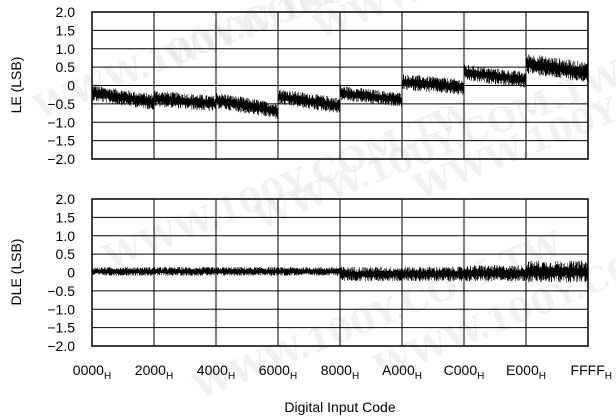  I want to click on dle-y-ticks: 2.0 1.5 1.0 0.5 0 −0.5 −1.0 −1.5 −2.0, so click(61, 272).